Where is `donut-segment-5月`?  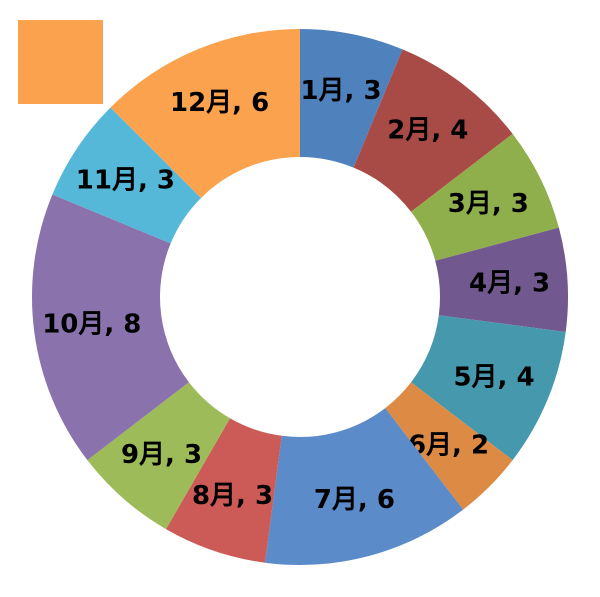 donut-segment-5月 is located at coordinates (488, 388).